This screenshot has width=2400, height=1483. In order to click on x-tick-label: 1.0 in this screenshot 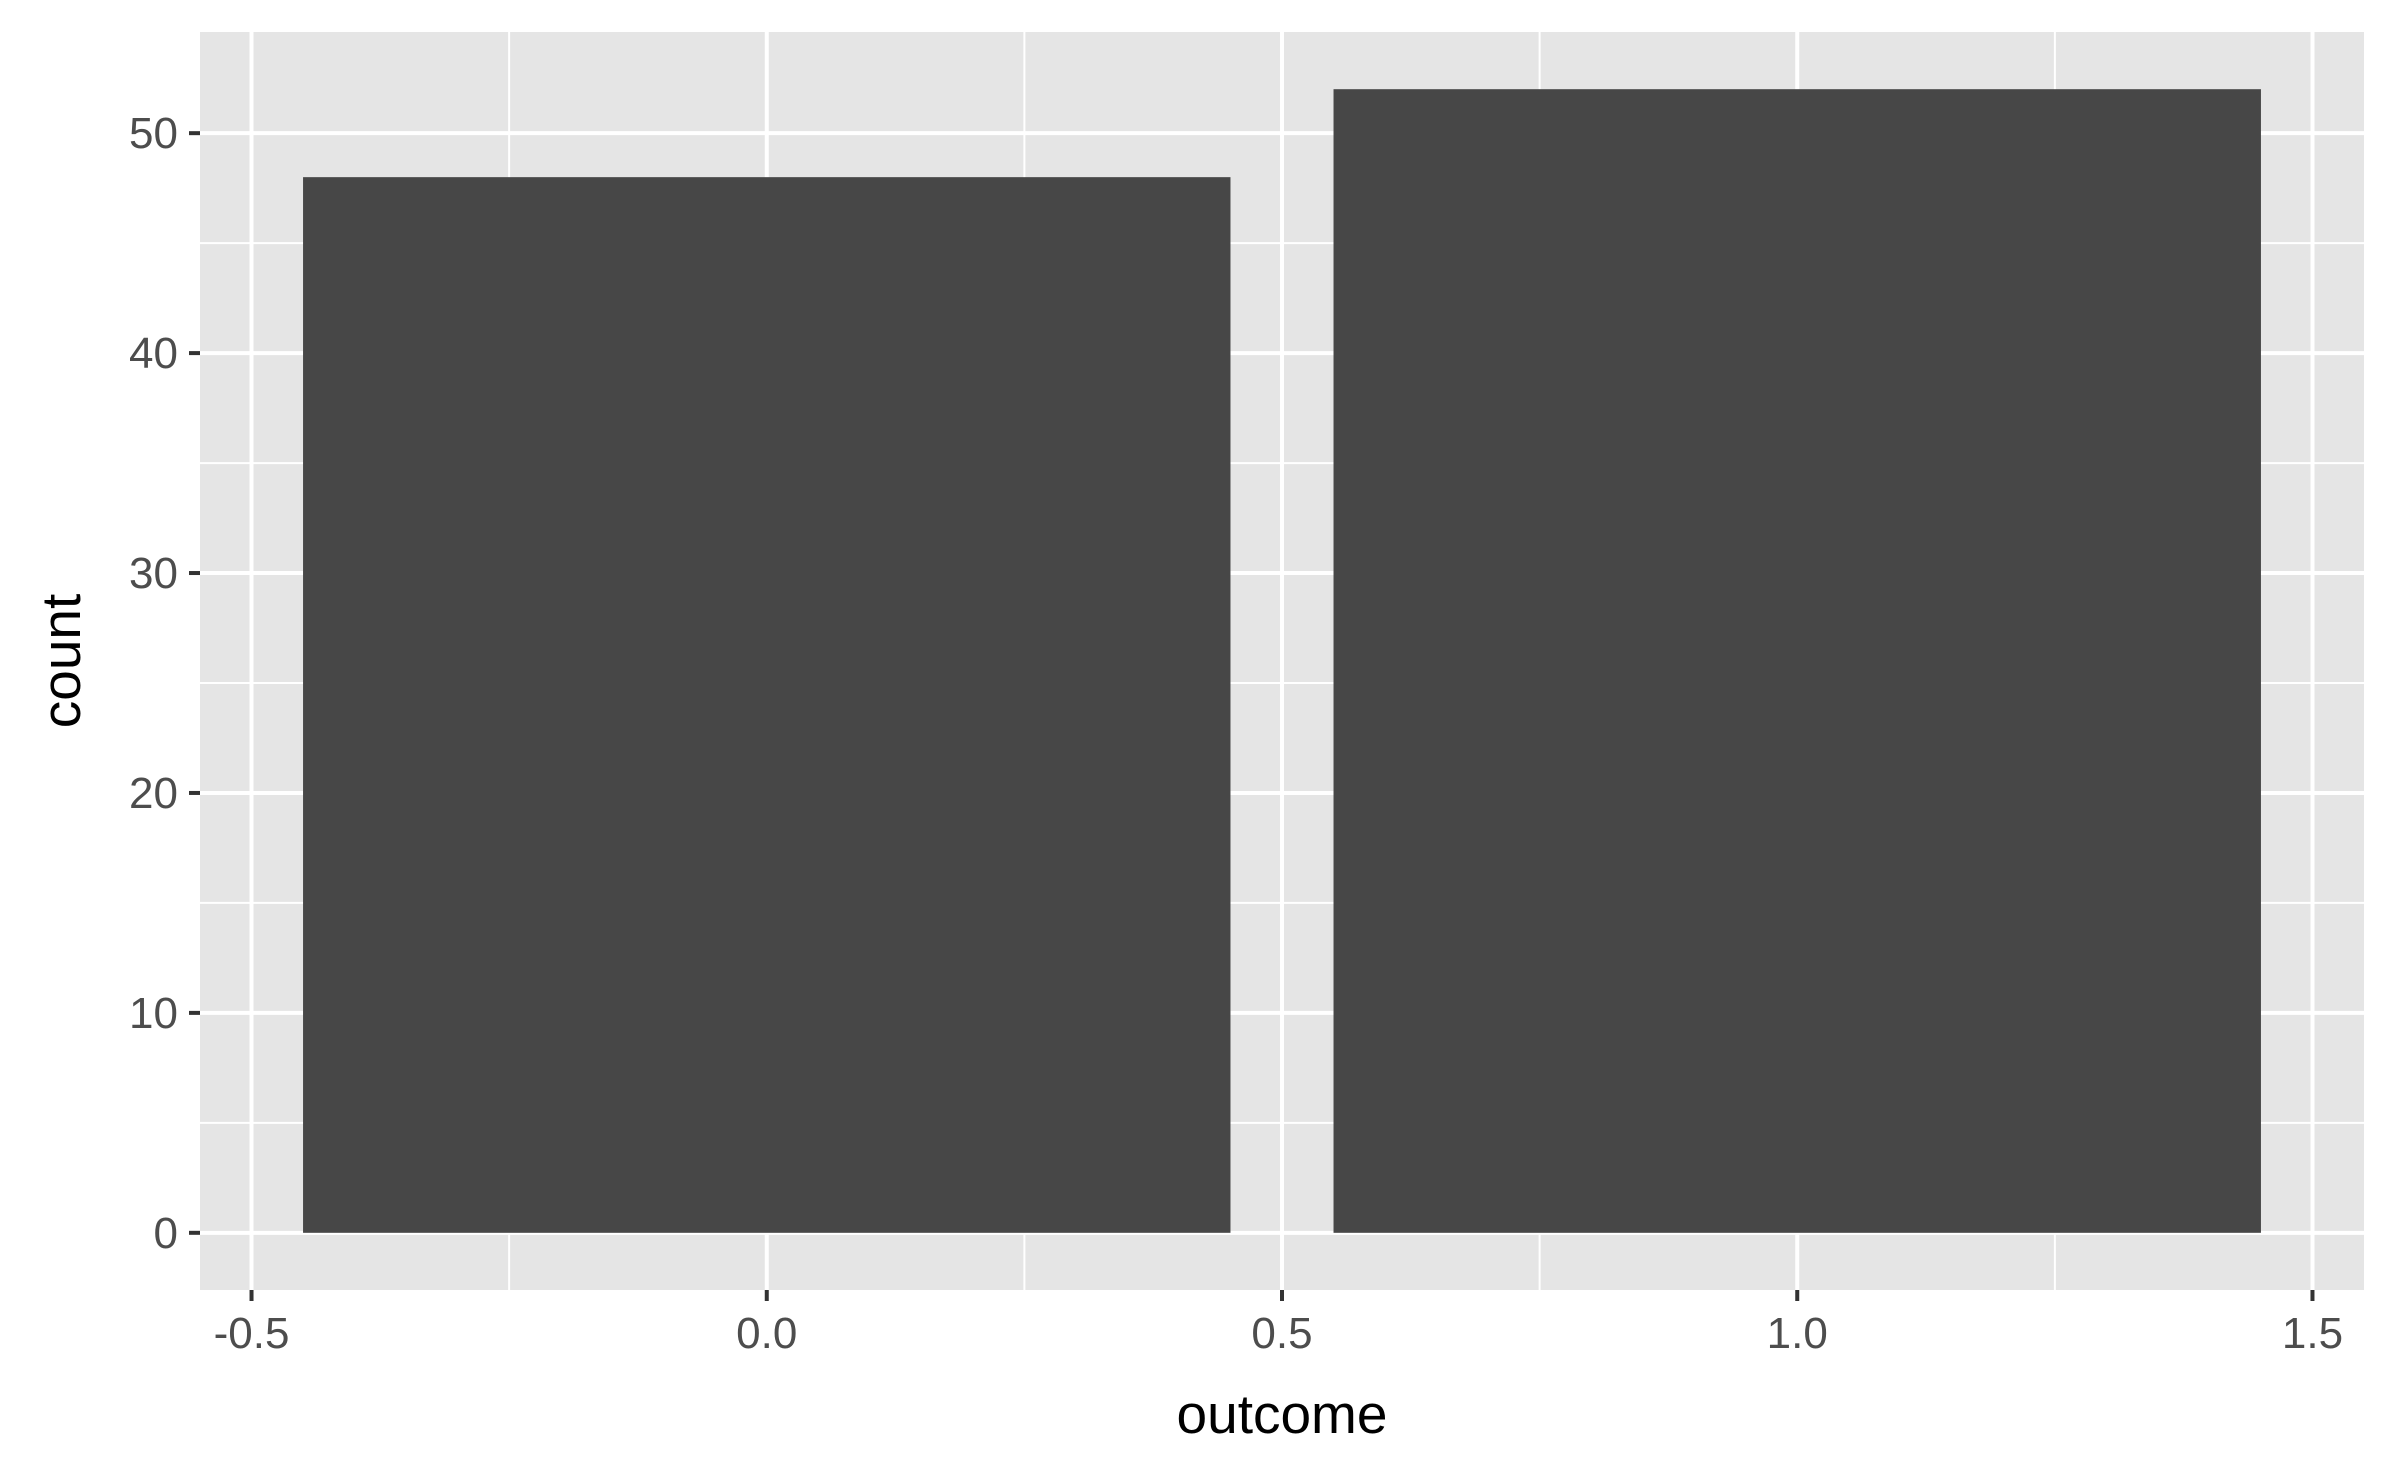, I will do `click(1797, 1333)`.